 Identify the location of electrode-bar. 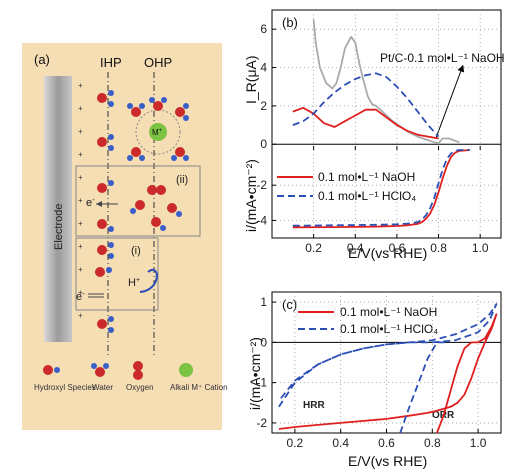
(58, 209).